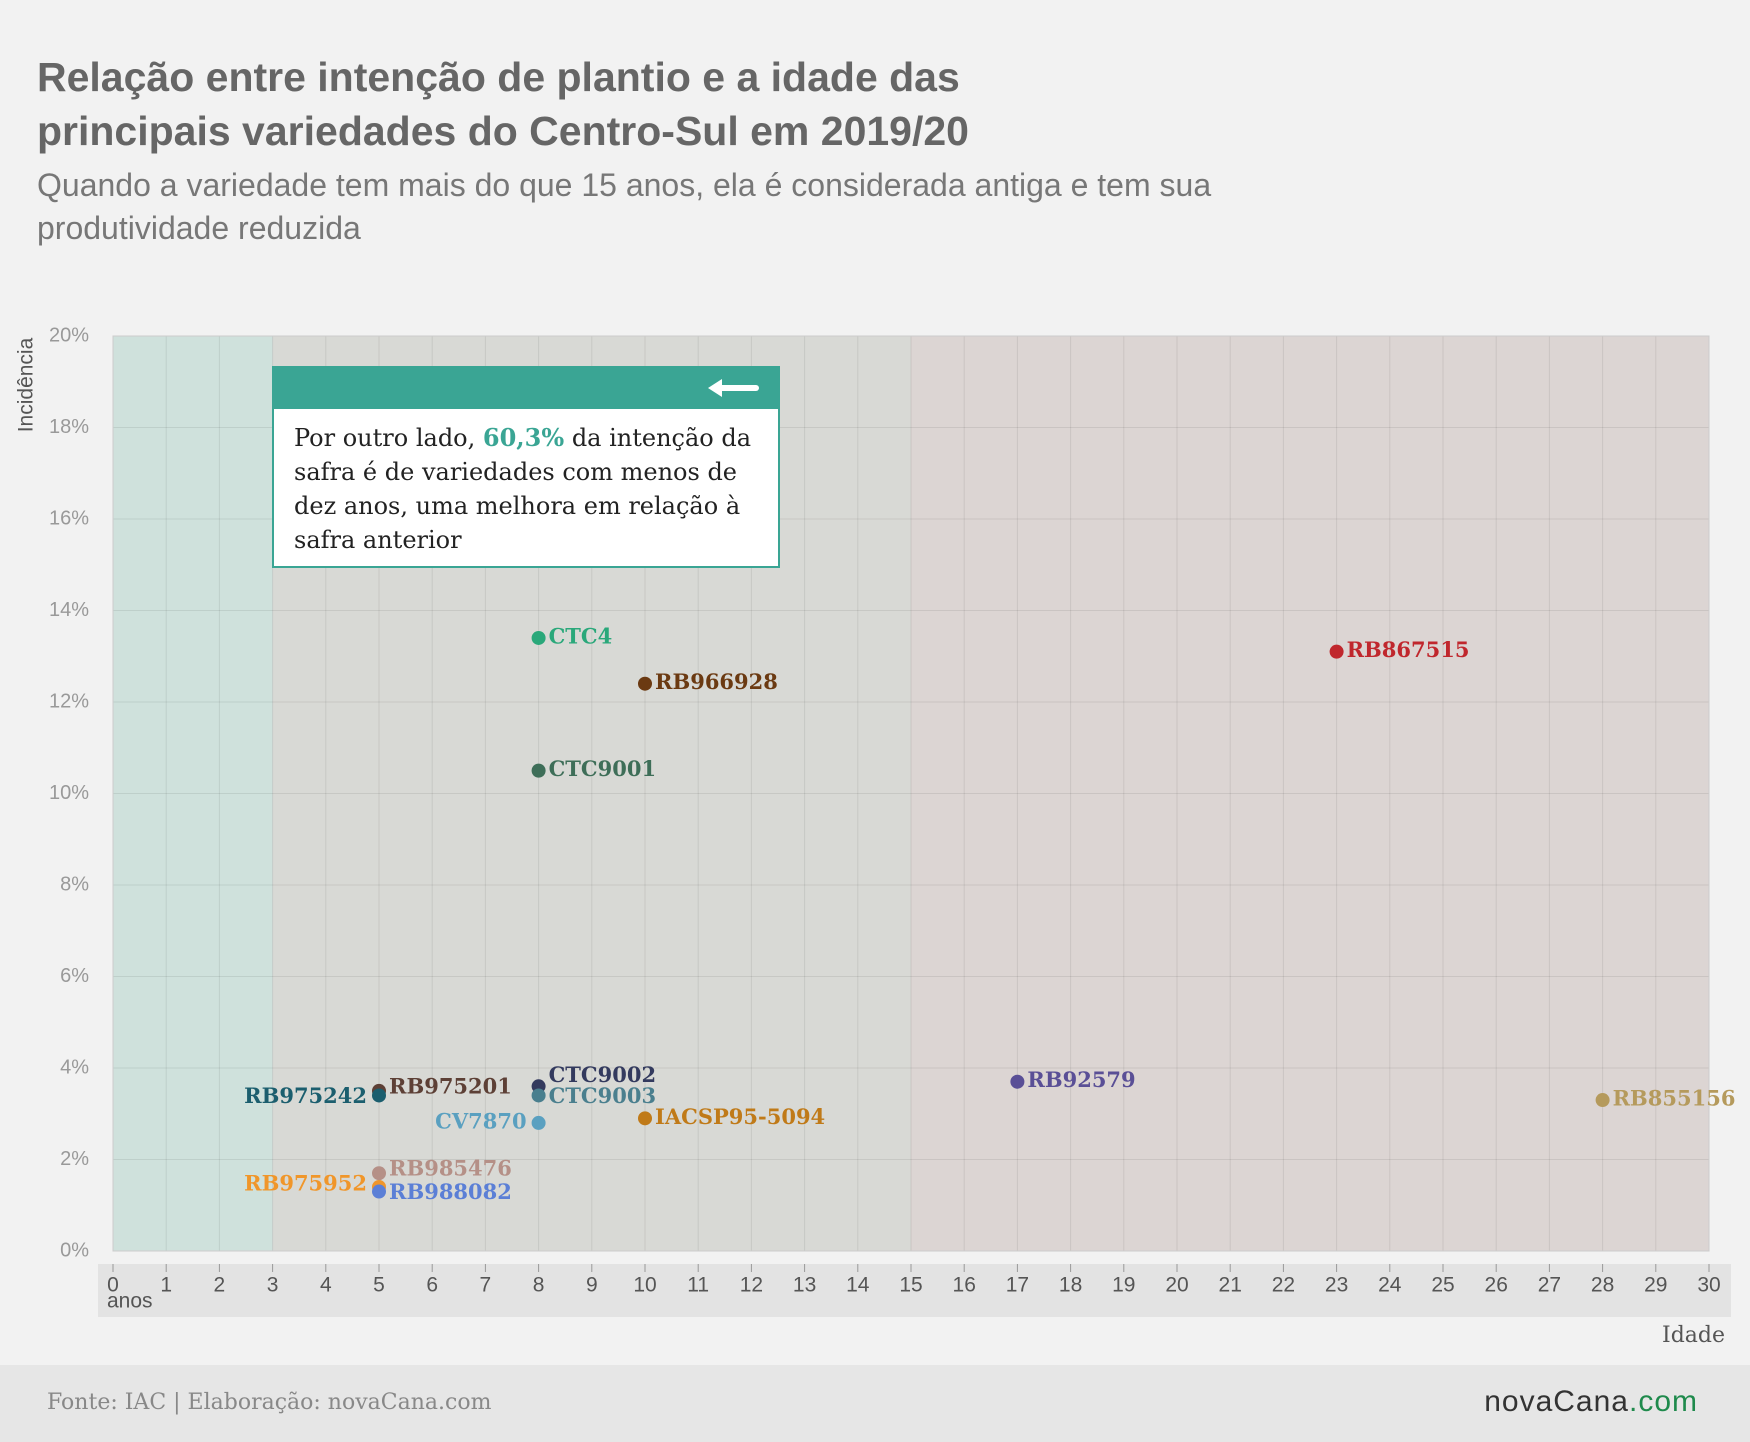 The height and width of the screenshot is (1442, 1750). What do you see at coordinates (1442, 1285) in the screenshot?
I see `x-tick-label: 25` at bounding box center [1442, 1285].